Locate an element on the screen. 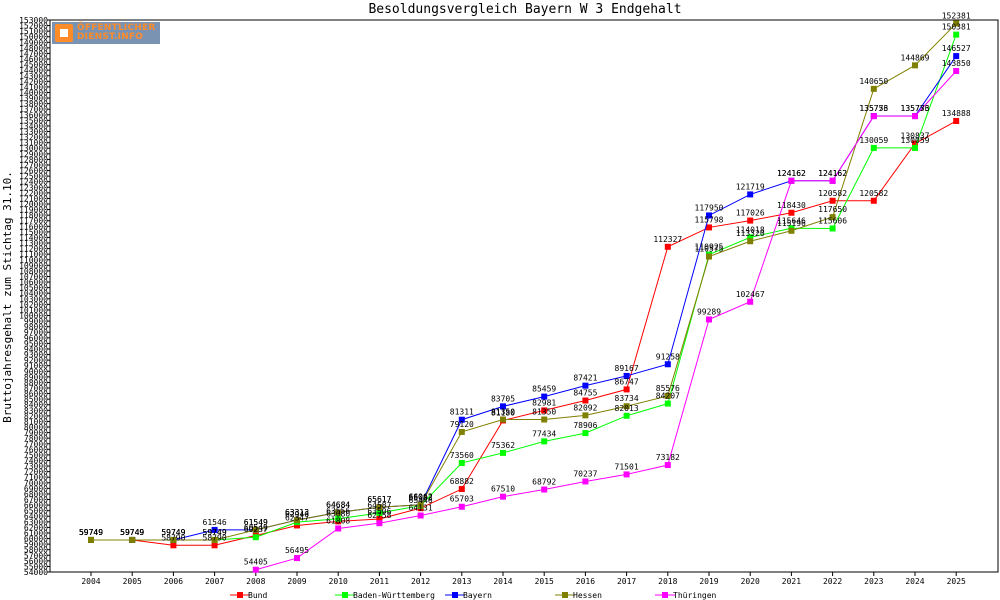 Image resolution: width=1000 pixels, height=600 pixels. legend-label: Bayern is located at coordinates (477, 595).